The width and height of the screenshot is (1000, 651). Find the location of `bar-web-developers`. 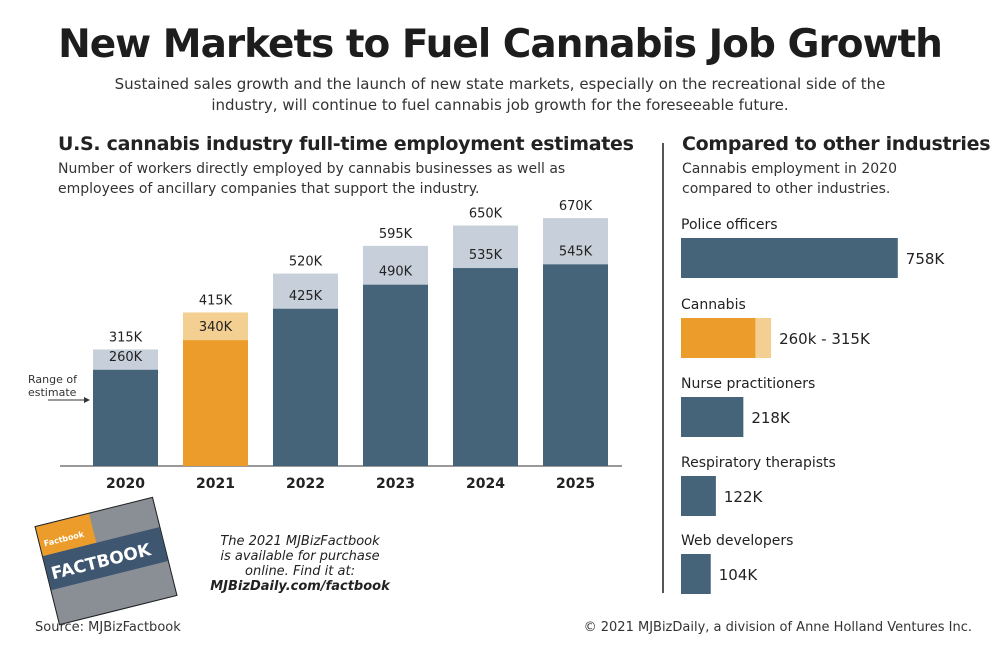

bar-web-developers is located at coordinates (696, 574).